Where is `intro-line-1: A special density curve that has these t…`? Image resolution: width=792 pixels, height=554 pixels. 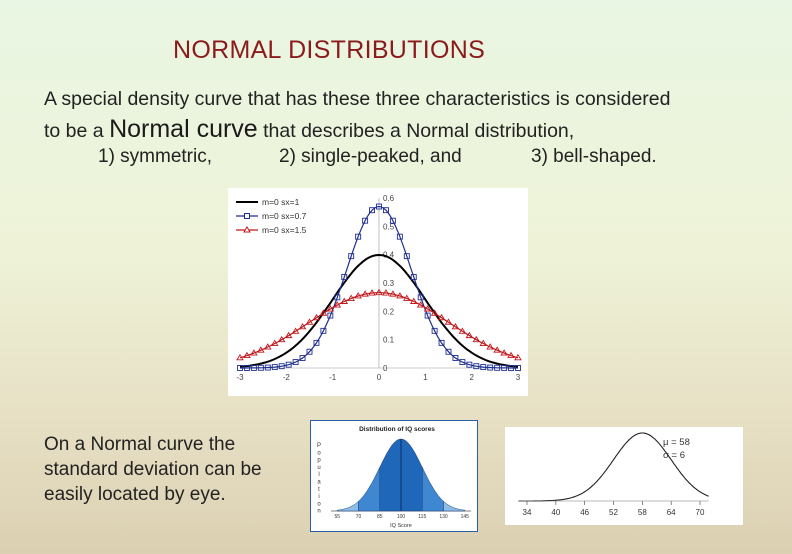
intro-line-1: A special density curve that has these t… is located at coordinates (357, 99).